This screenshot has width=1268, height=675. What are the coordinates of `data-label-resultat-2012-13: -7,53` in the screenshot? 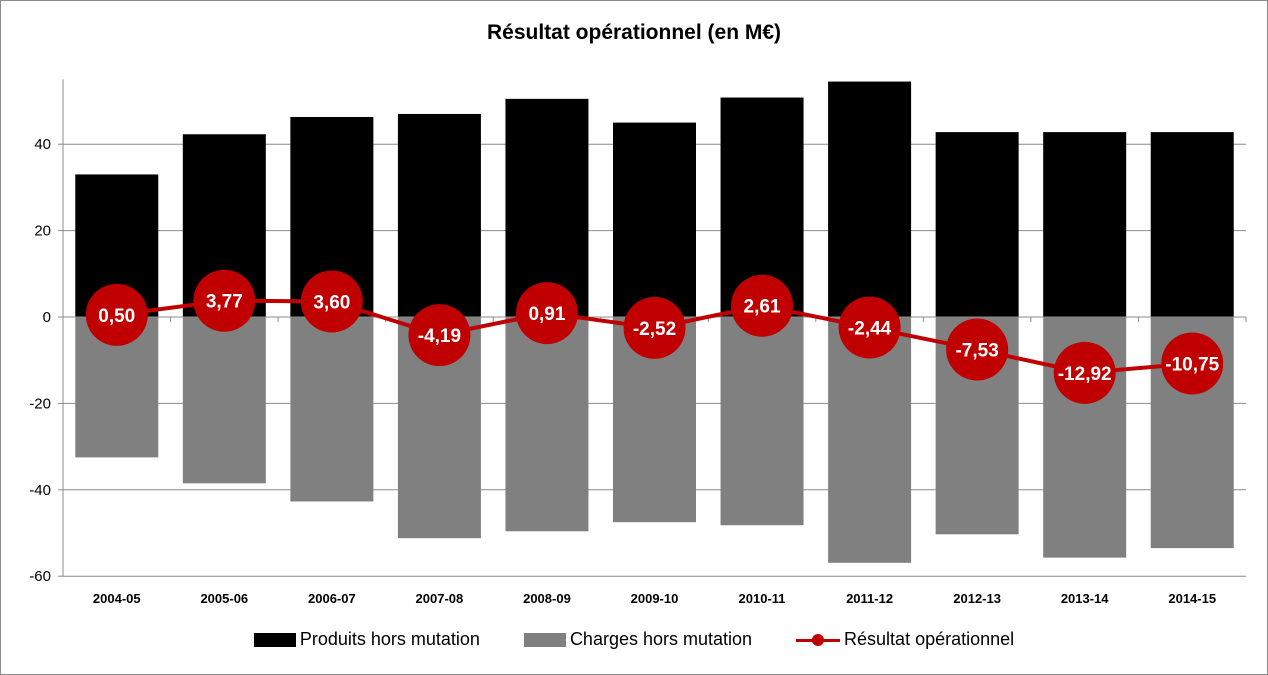 It's located at (976, 351).